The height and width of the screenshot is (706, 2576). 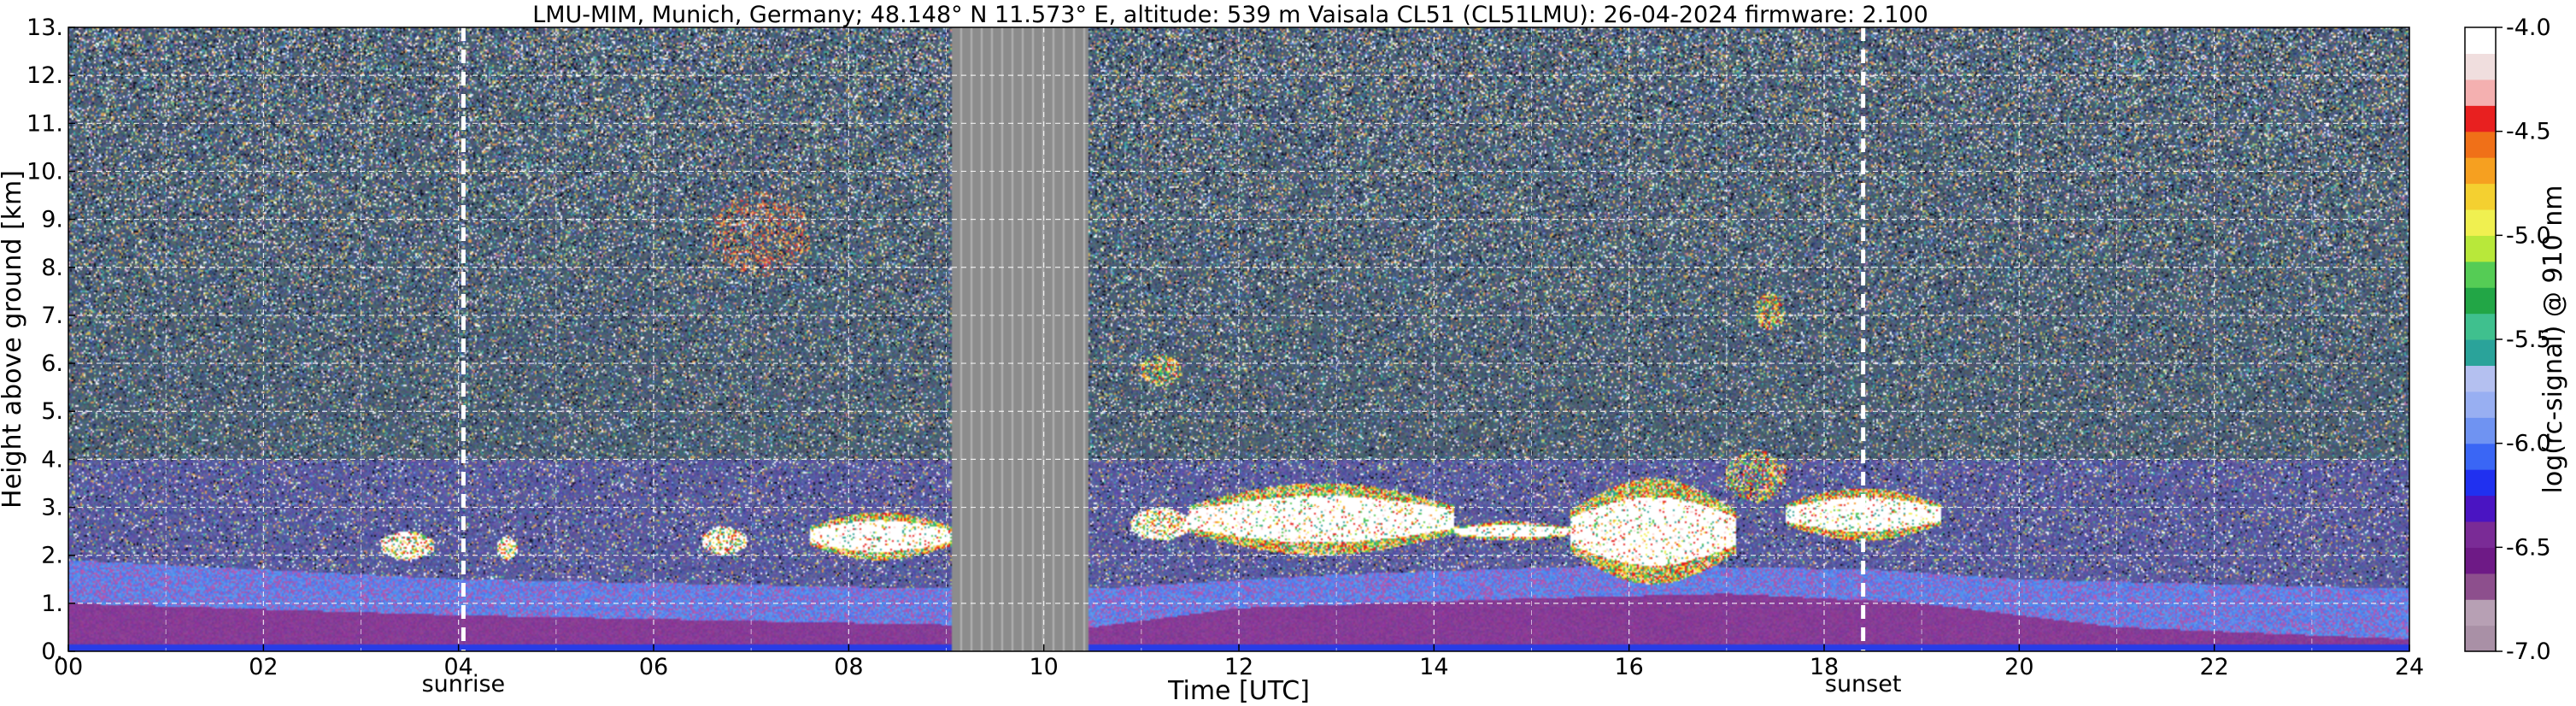 What do you see at coordinates (1238, 691) in the screenshot?
I see `x-axis-title: Time [UTC]` at bounding box center [1238, 691].